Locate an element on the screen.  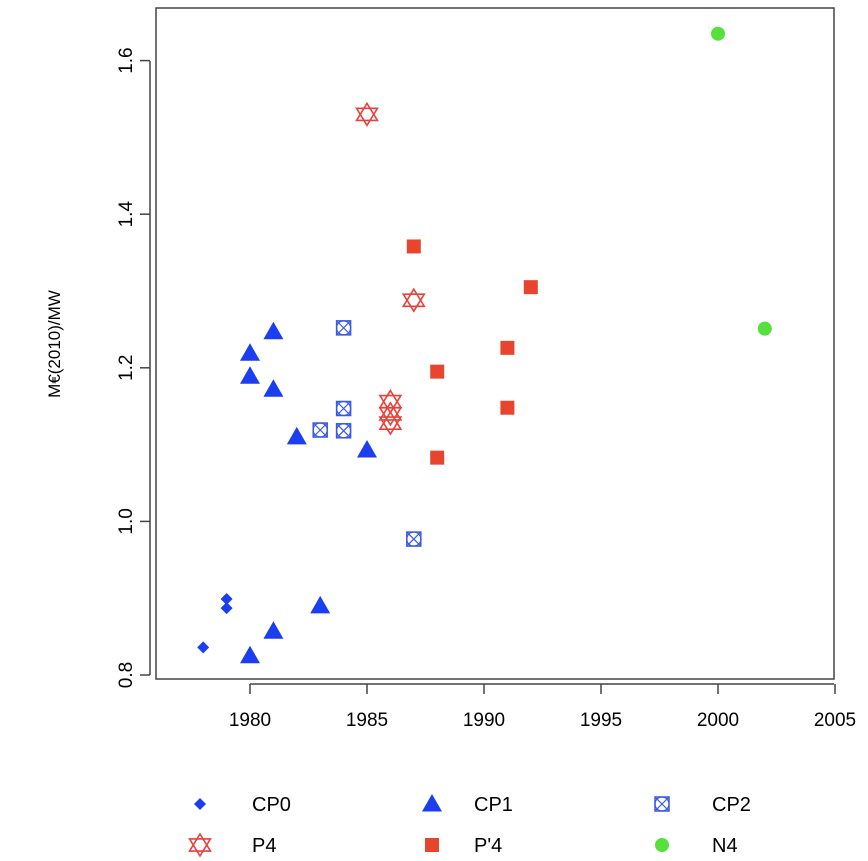
x-tick-label: 2005 is located at coordinates (835, 720).